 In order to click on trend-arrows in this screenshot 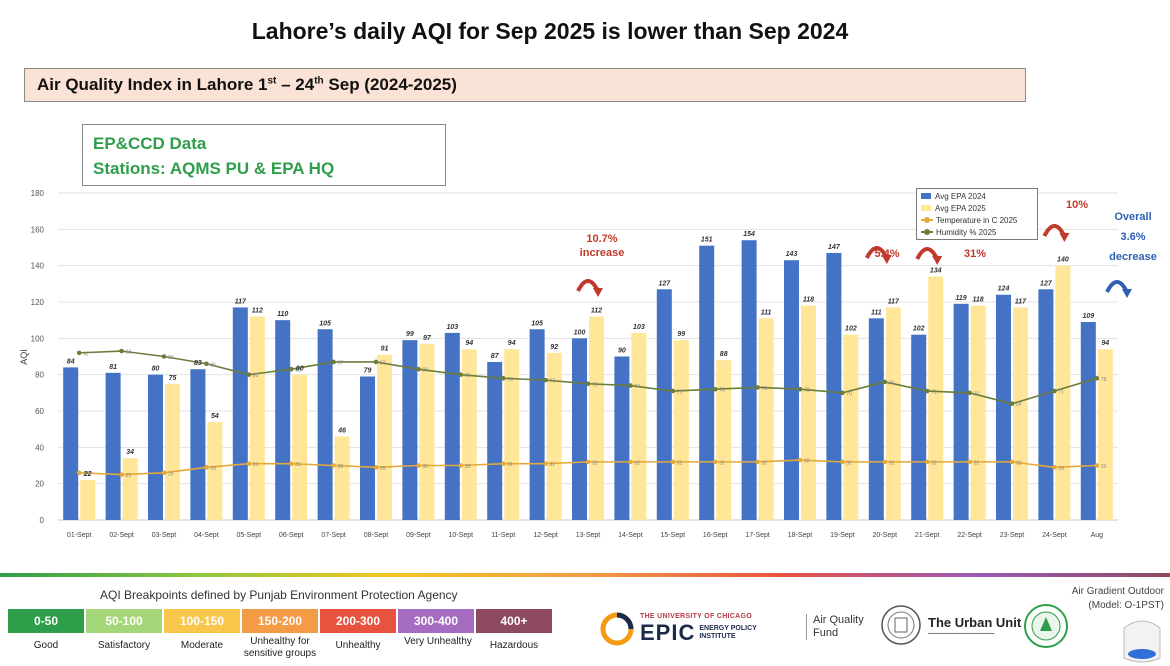, I will do `click(854, 261)`.